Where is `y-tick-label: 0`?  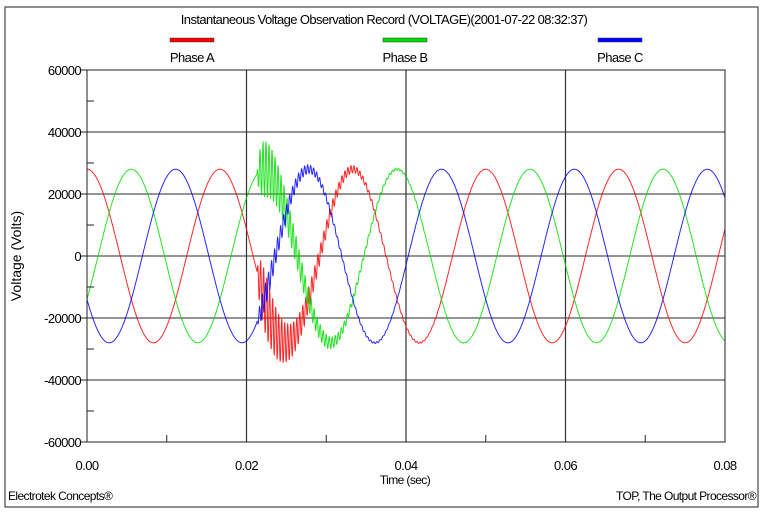 y-tick-label: 0 is located at coordinates (77, 256).